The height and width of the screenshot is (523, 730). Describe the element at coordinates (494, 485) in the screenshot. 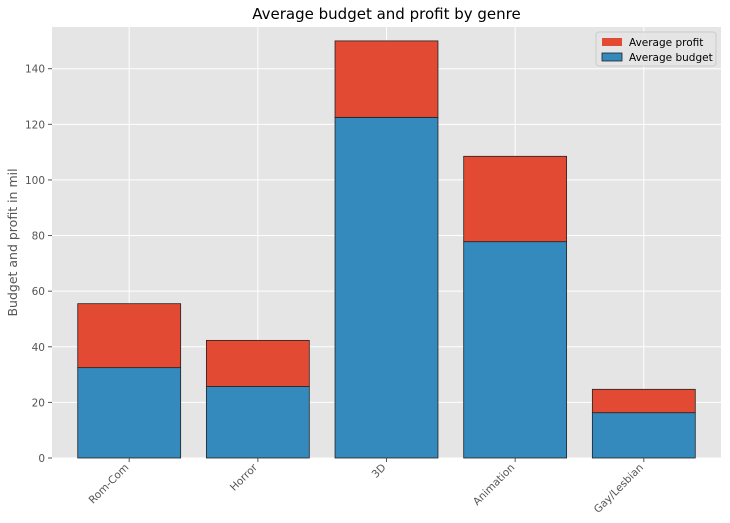

I see `x-tick-label: Animation` at that location.